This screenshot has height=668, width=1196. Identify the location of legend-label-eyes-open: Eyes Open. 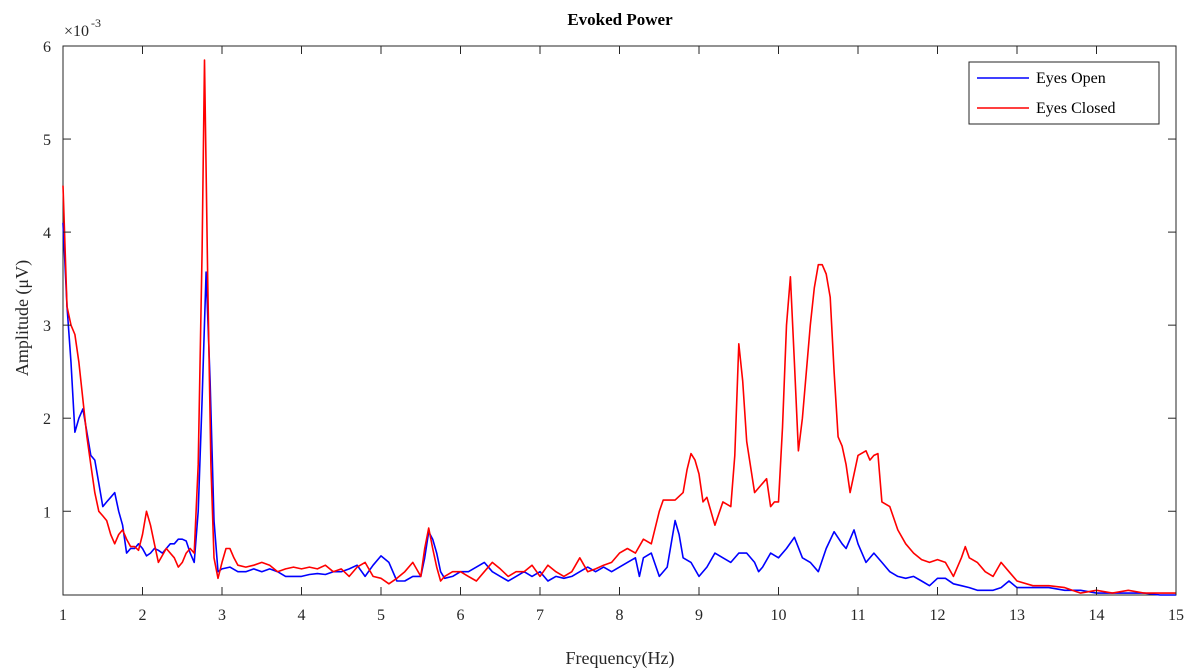
(1071, 78).